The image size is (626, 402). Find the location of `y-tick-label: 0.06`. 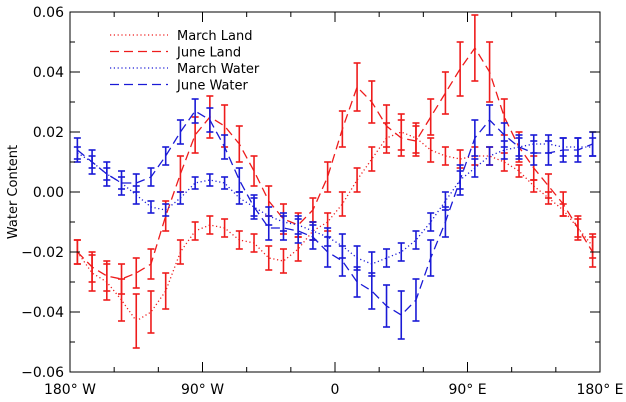

y-tick-label: 0.06 is located at coordinates (48, 13).